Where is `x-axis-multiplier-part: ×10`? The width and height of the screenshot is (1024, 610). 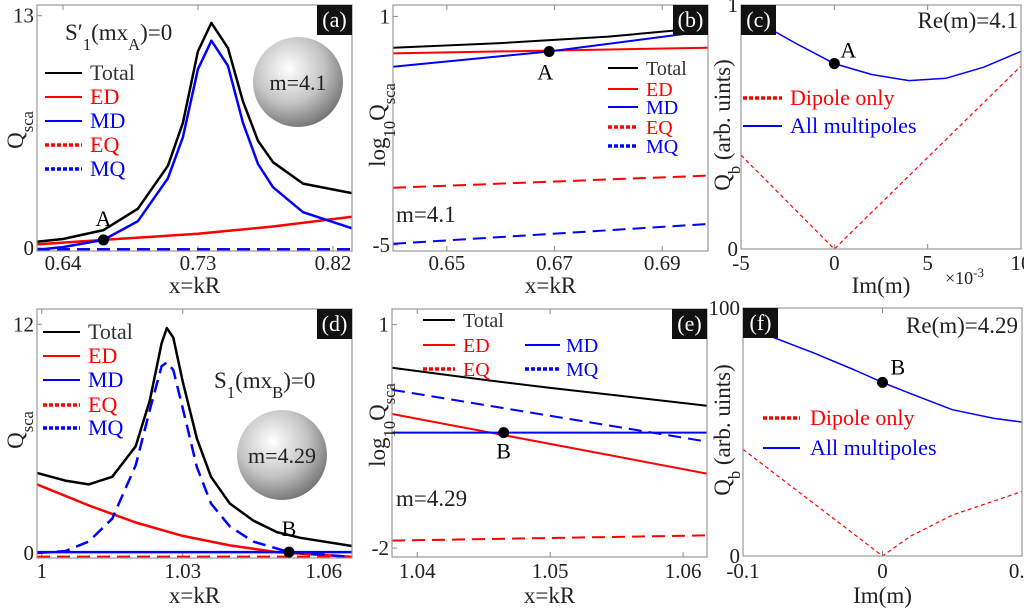 x-axis-multiplier-part: ×10 is located at coordinates (959, 278).